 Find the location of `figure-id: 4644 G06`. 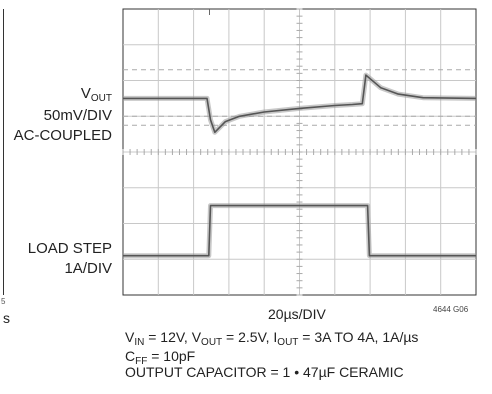

figure-id: 4644 G06 is located at coordinates (451, 309).